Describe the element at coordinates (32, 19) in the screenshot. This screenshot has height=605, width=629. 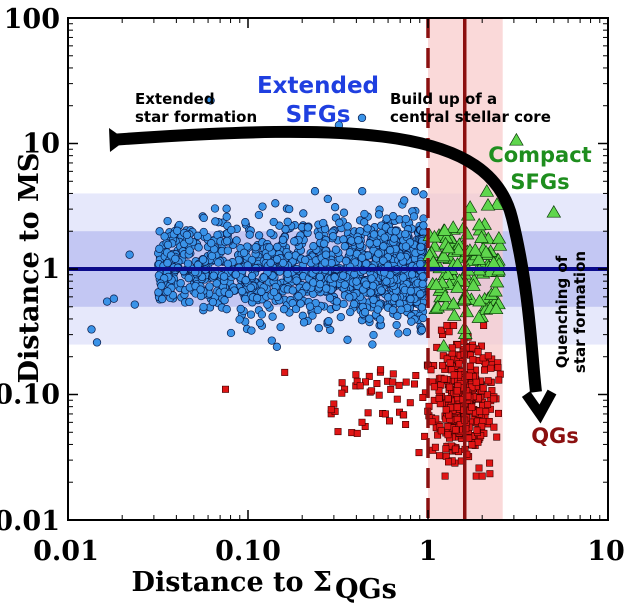
I see `y-tick-label: 100` at that location.